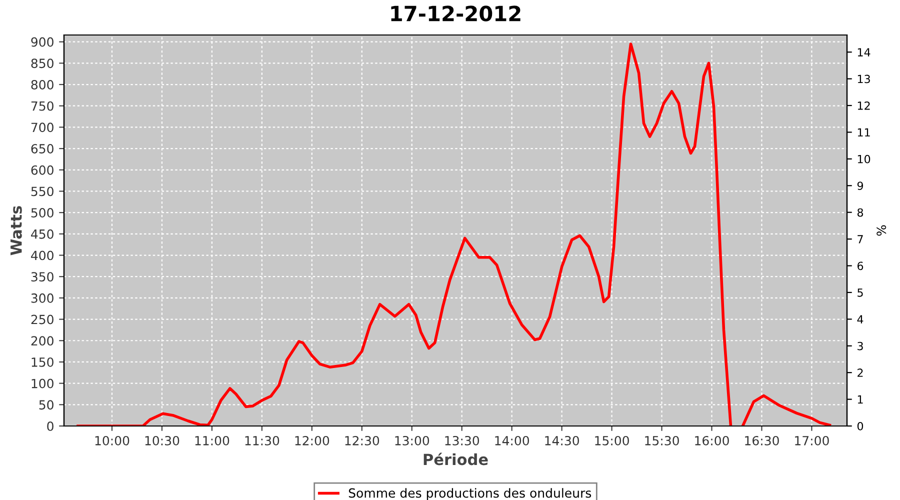 The image size is (900, 500). I want to click on y2-tick-label: 5, so click(860, 292).